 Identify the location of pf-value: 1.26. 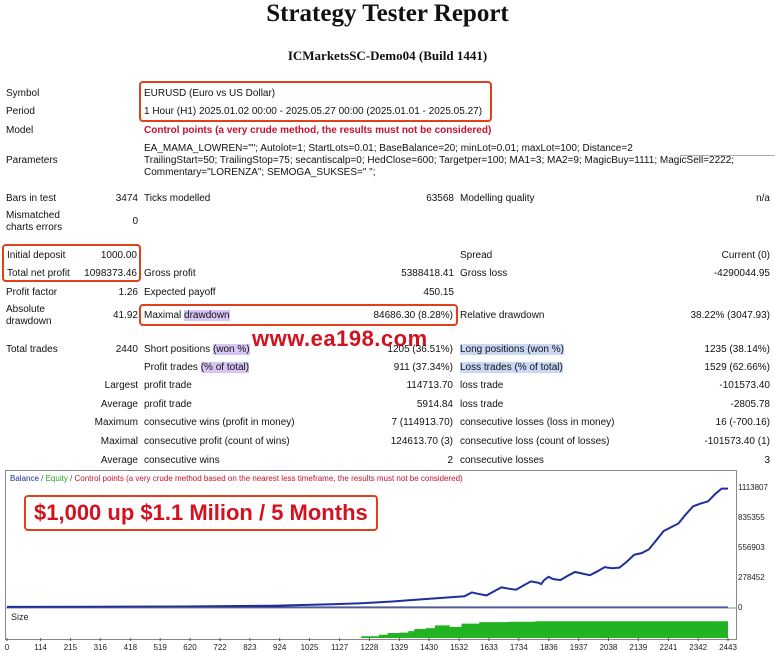
(128, 292).